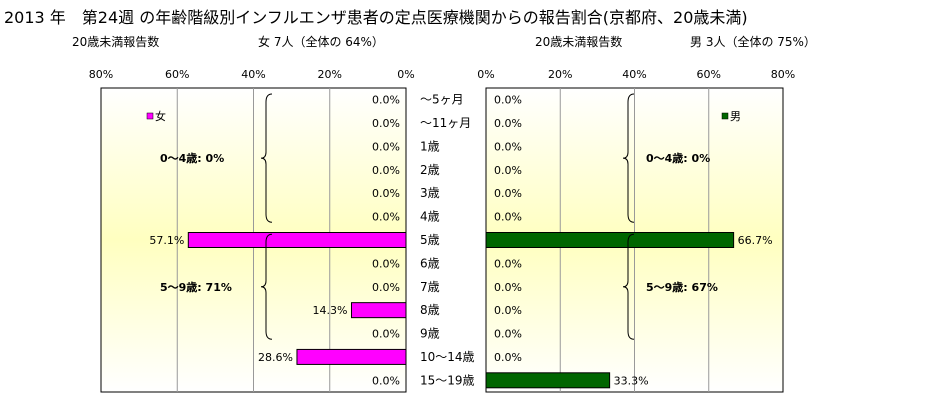  I want to click on left-group-annotation: 0～4歳: 0%, so click(192, 158).